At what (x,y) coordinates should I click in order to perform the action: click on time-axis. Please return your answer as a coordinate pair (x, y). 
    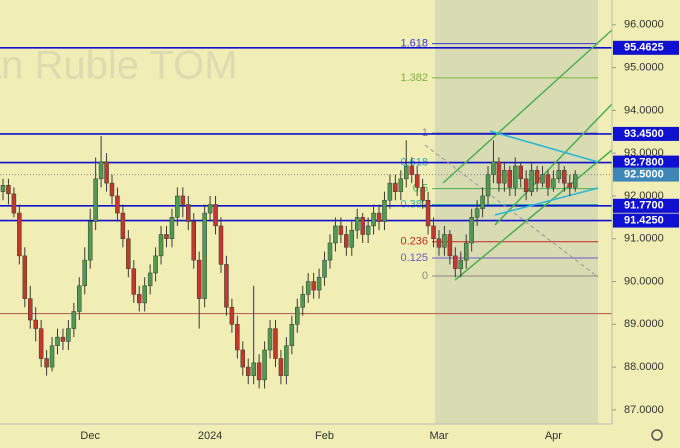
    Looking at the image, I should click on (306, 436).